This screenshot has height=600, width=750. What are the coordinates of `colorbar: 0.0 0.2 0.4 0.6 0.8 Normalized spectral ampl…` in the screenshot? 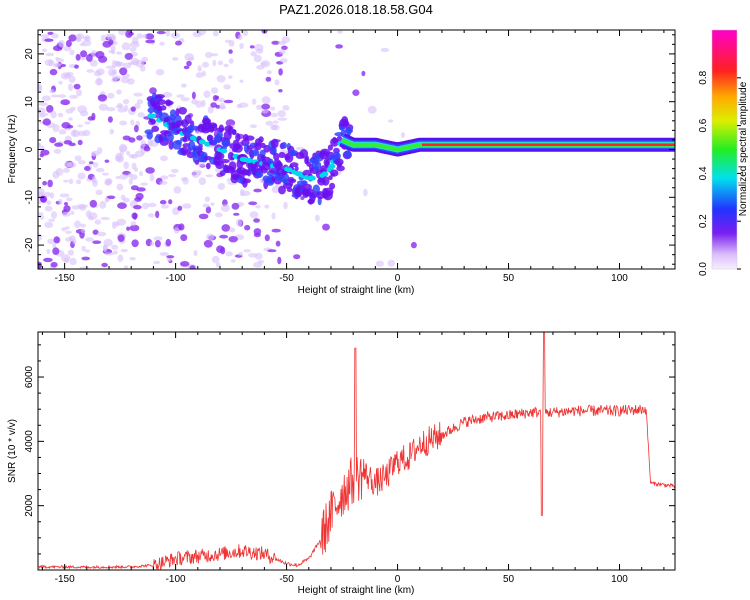 It's located at (723, 152).